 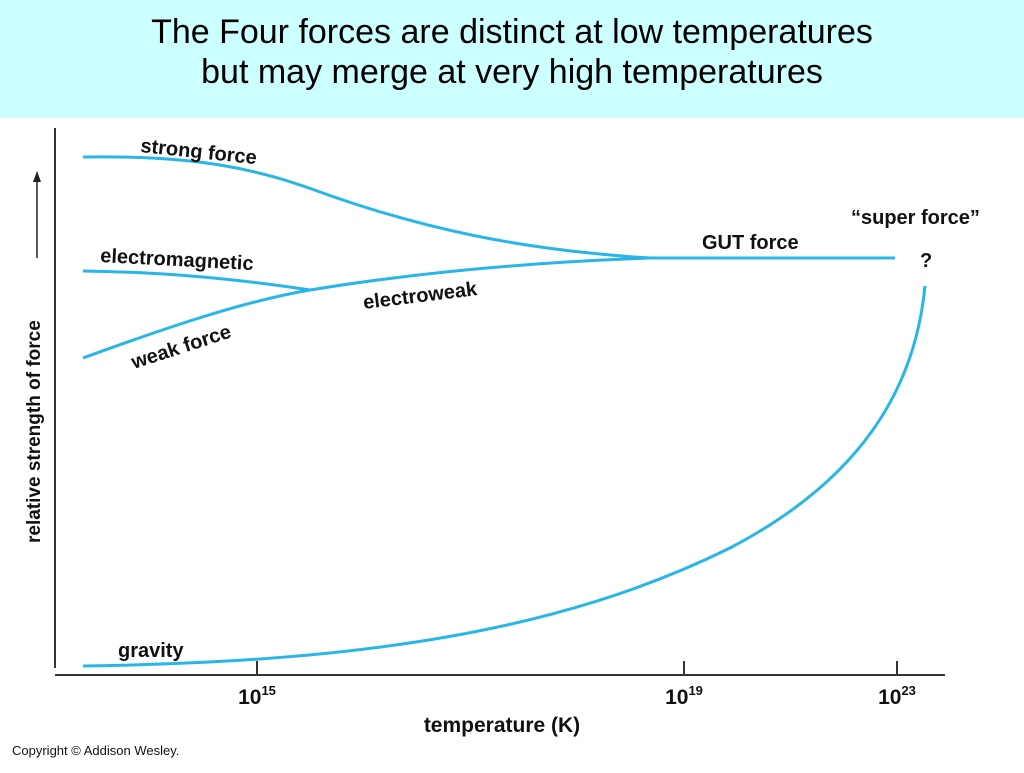 I want to click on weak-force-label: weak force, so click(x=181, y=347).